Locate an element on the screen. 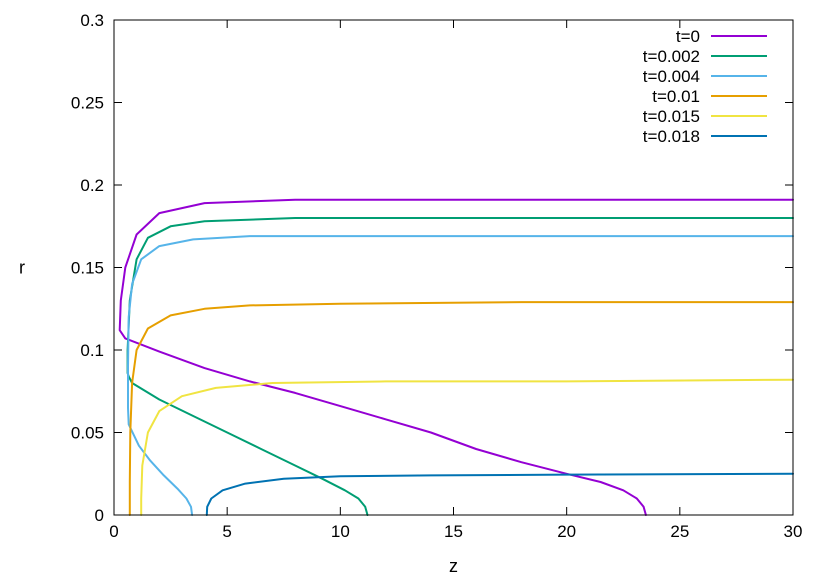 The width and height of the screenshot is (830, 581). y-tick-label: 0.05 is located at coordinates (87, 433).